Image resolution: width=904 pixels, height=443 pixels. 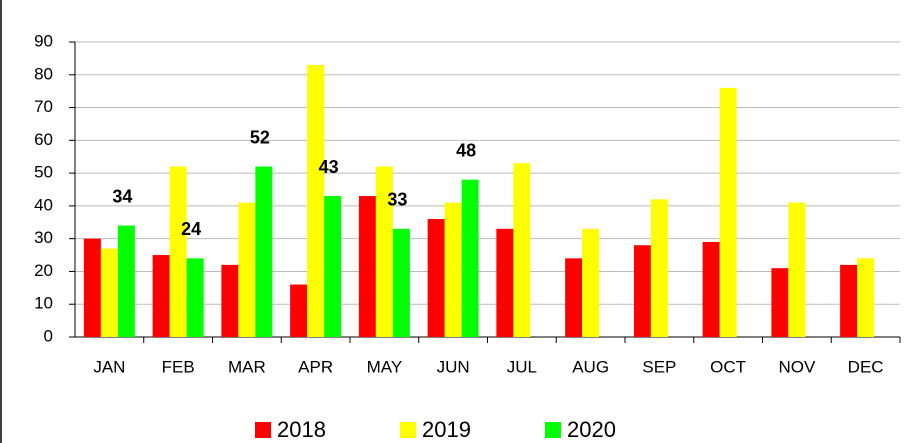 I want to click on data-label: 34, so click(x=122, y=196).